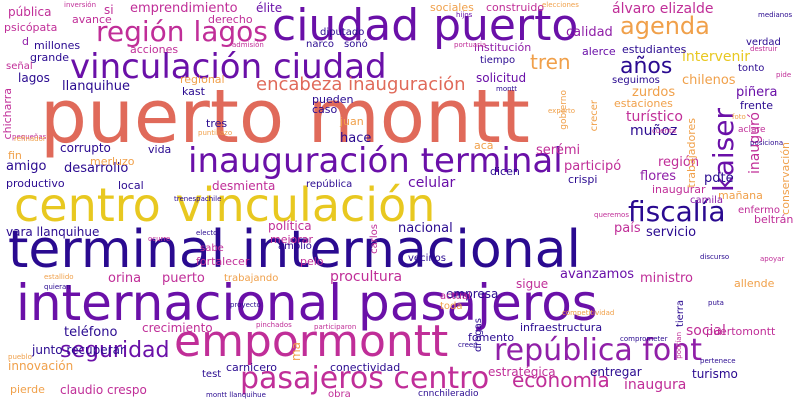  What do you see at coordinates (290, 226) in the screenshot?
I see `word-politica: política` at bounding box center [290, 226].